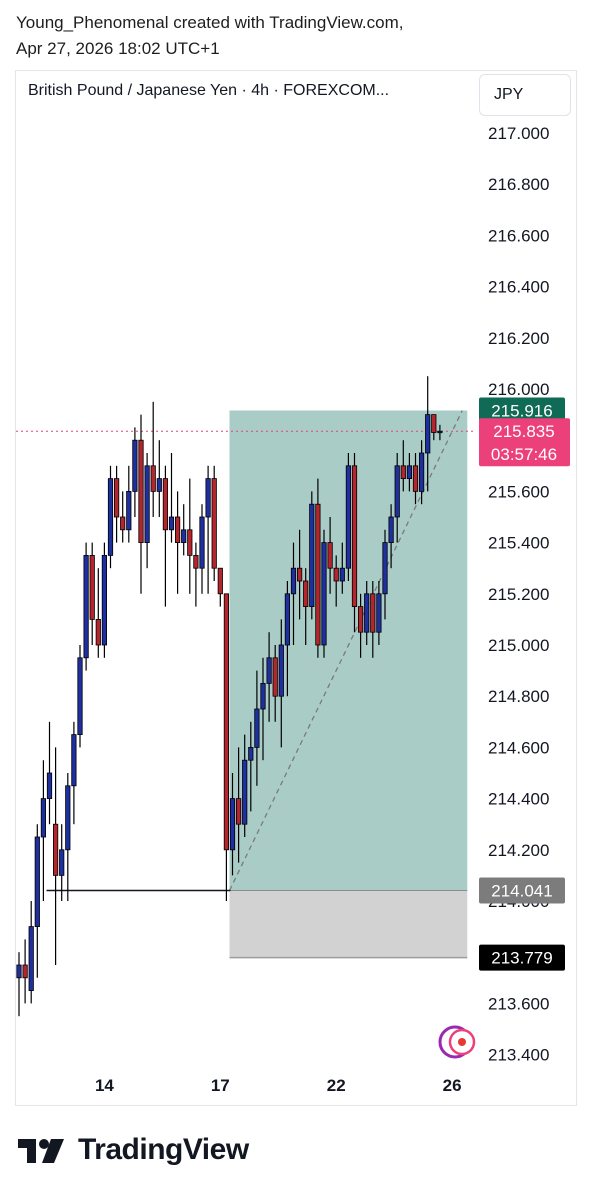 The height and width of the screenshot is (1200, 593). Describe the element at coordinates (518, 850) in the screenshot. I see `y-tick-label: 214.200` at that location.